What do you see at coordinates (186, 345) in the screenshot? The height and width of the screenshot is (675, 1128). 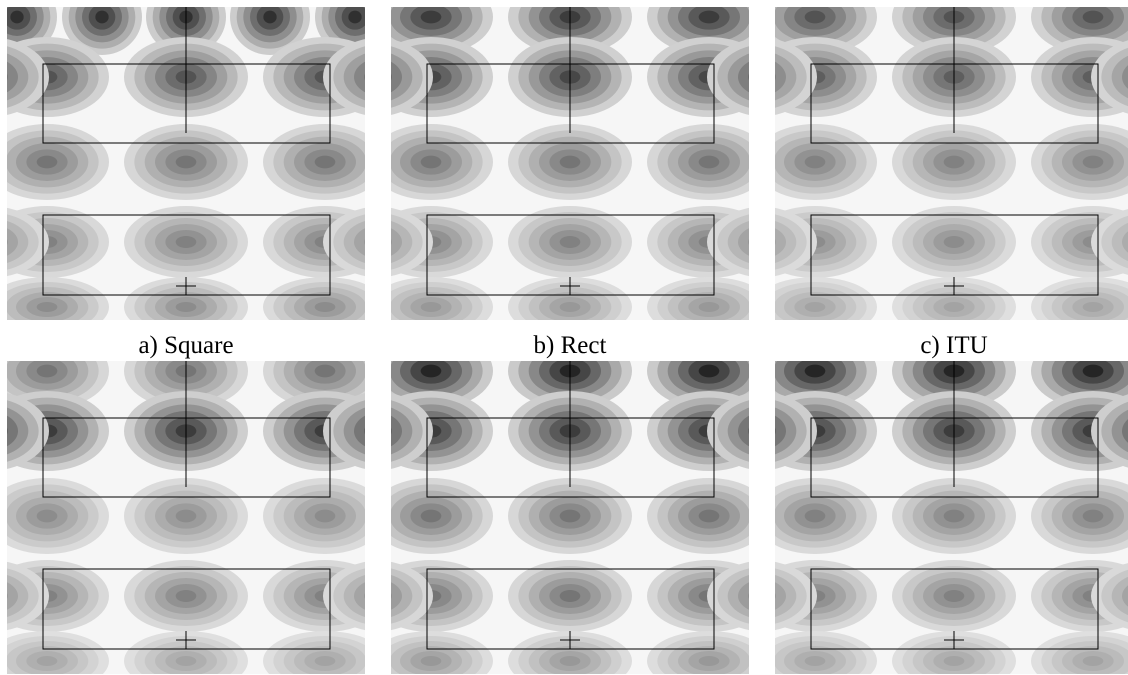 I see `caption-a: a) Square` at bounding box center [186, 345].